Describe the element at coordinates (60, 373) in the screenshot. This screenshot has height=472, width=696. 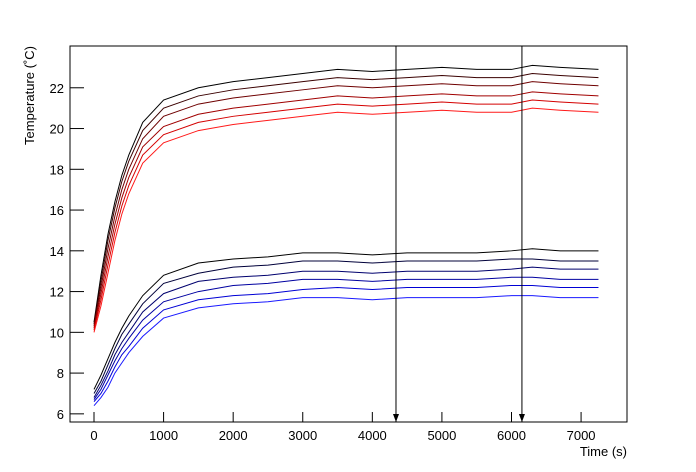
I see `y-tick-label: 8` at that location.